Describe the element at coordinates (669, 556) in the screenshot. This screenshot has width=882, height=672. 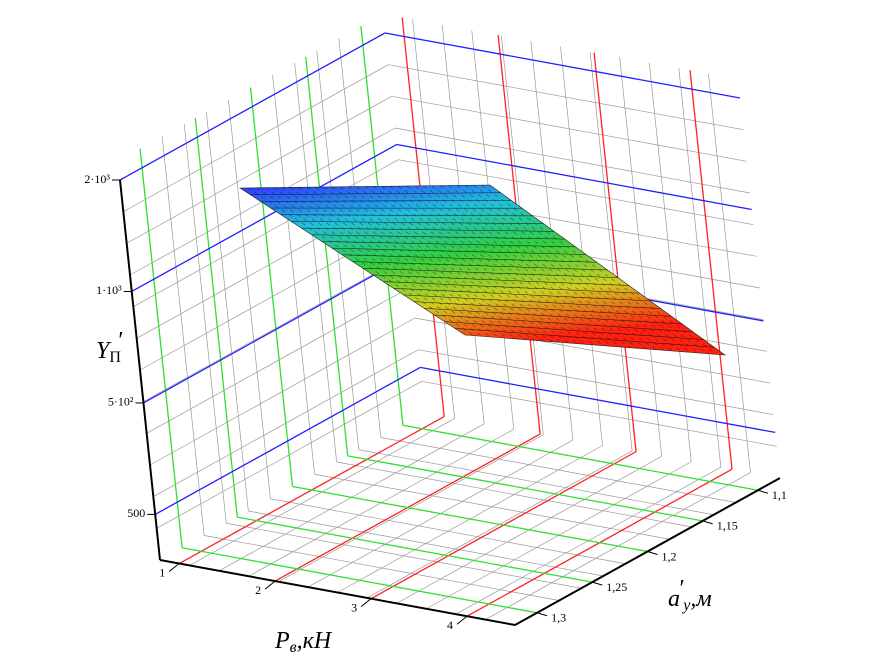
I see `y-tick-label: 1,2` at that location.